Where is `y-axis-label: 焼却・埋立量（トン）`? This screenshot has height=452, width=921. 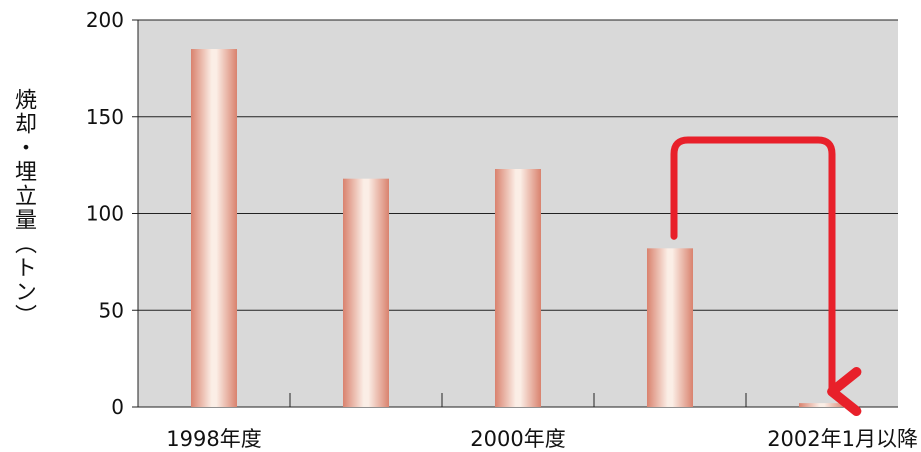 y-axis-label: 焼却・埋立量（トン） is located at coordinates (23, 208).